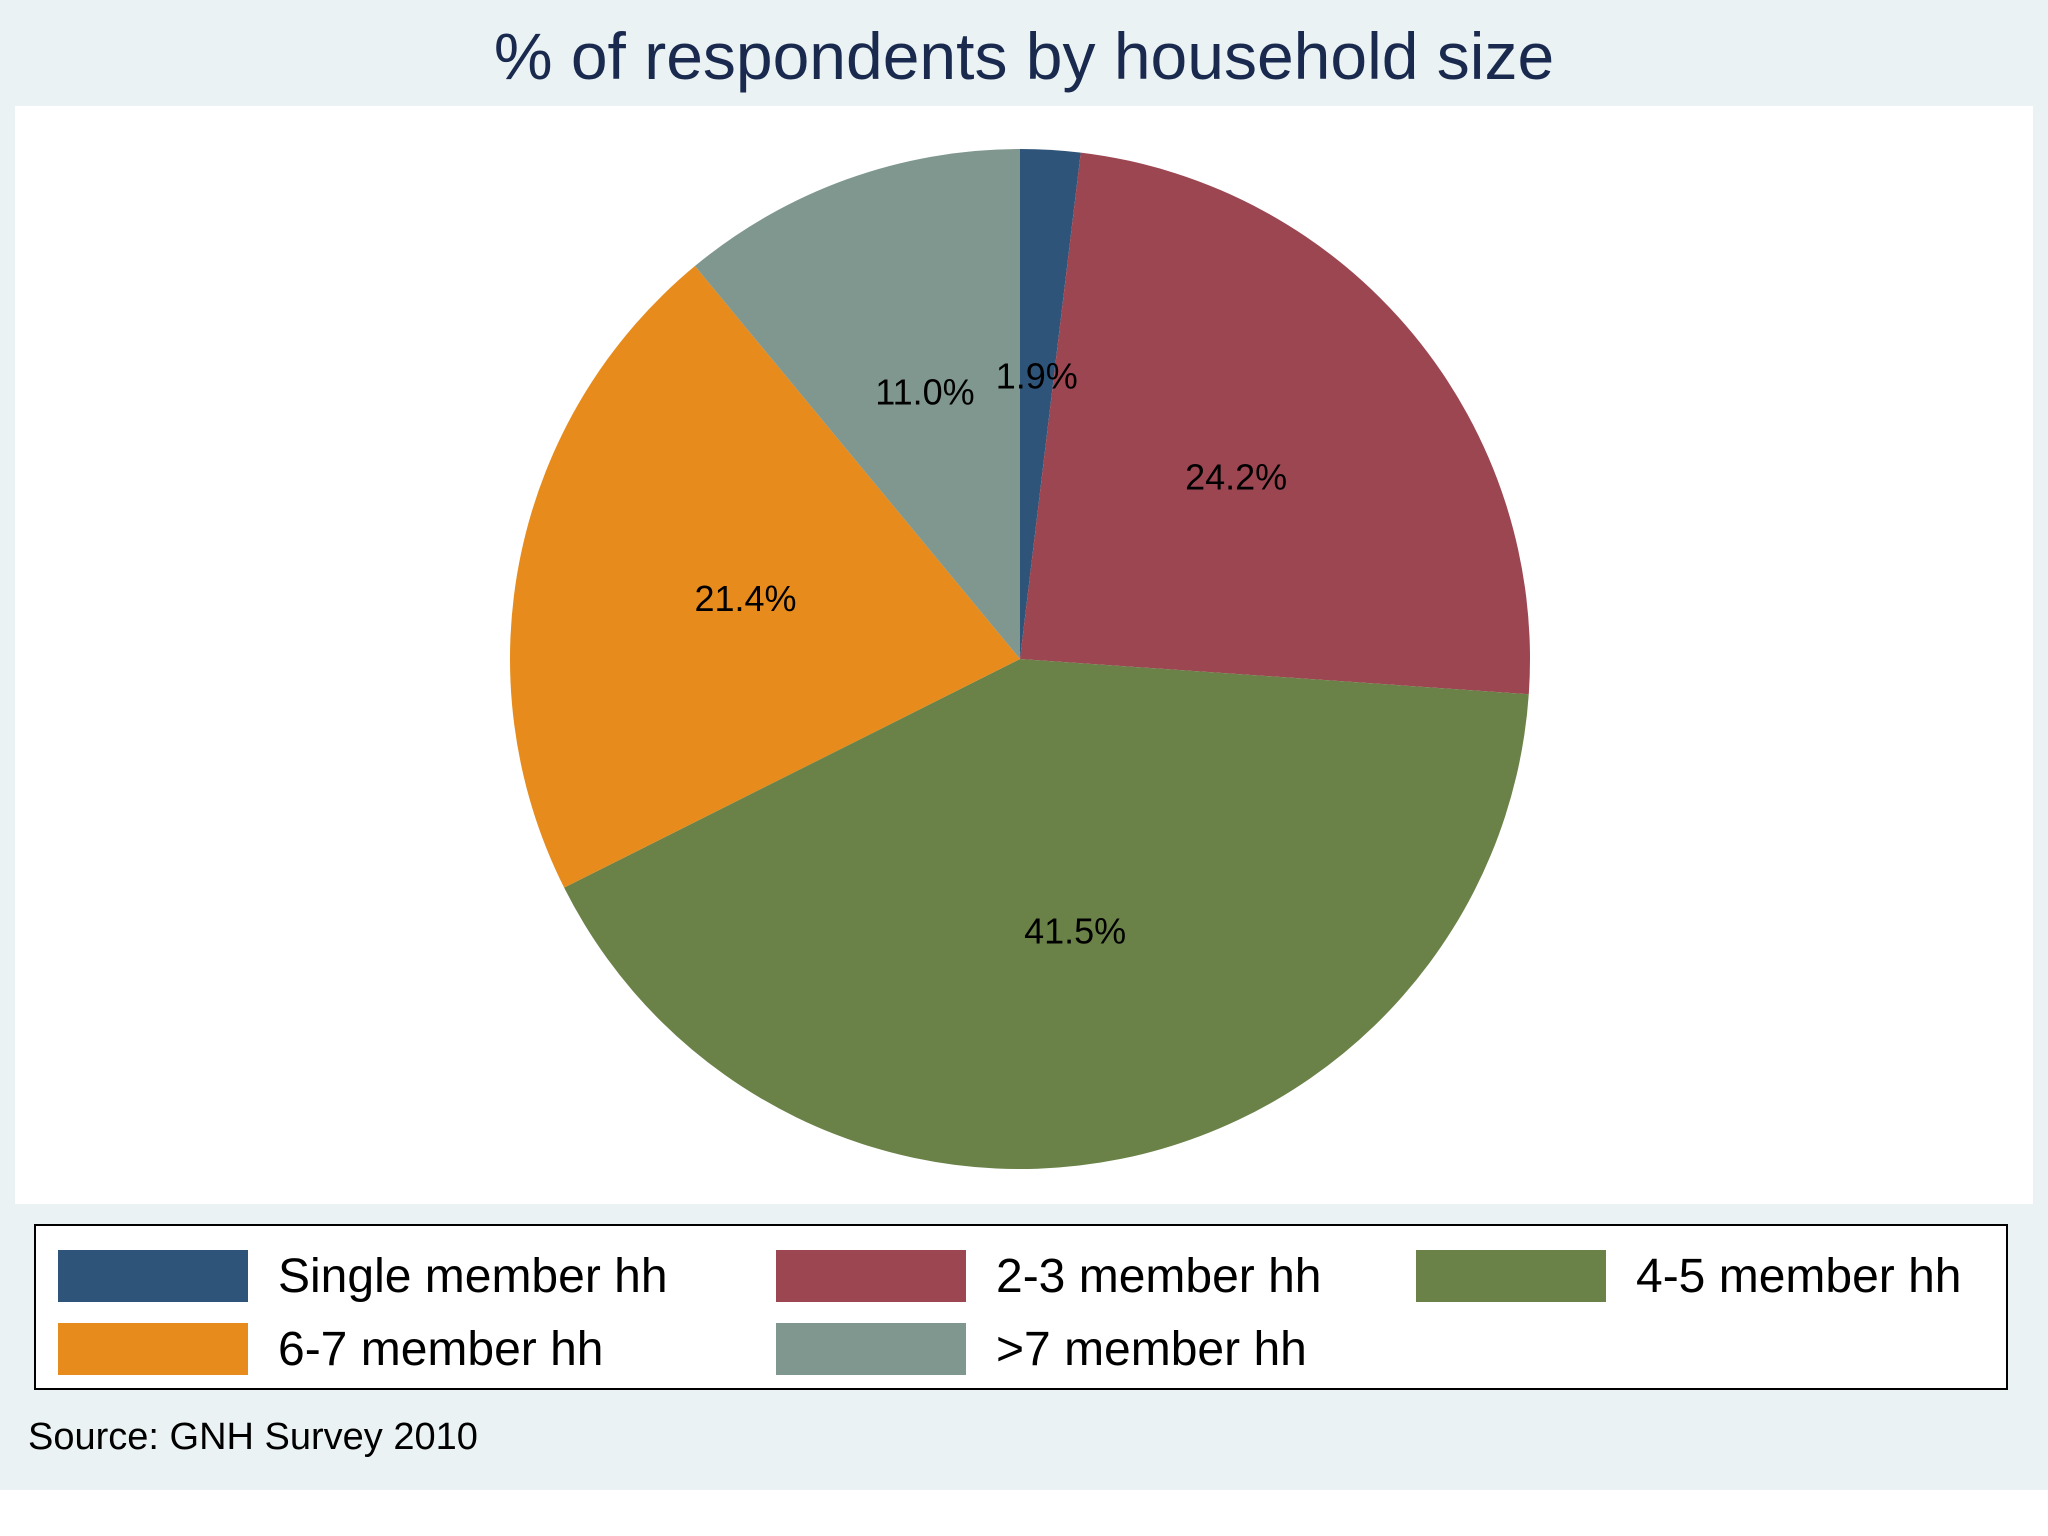 The width and height of the screenshot is (2048, 1536). What do you see at coordinates (1075, 931) in the screenshot?
I see `slice-value-label-2: 41.5%` at bounding box center [1075, 931].